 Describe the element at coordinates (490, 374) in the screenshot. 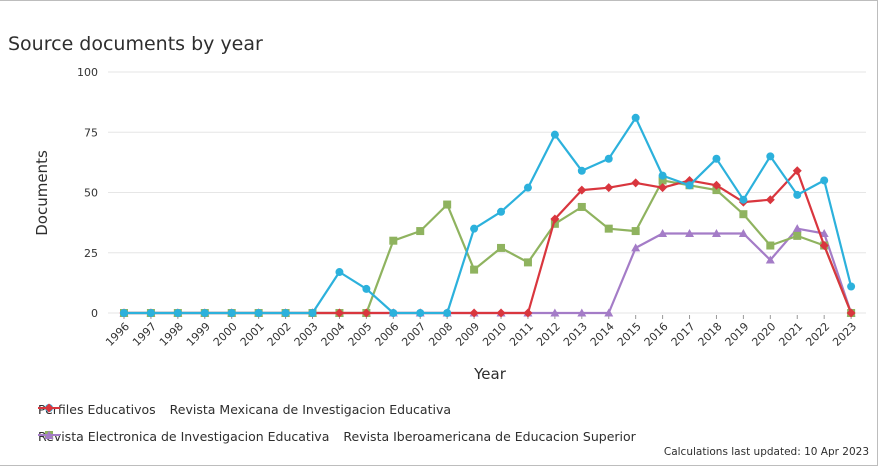

I see `x-axis-label: Year` at that location.